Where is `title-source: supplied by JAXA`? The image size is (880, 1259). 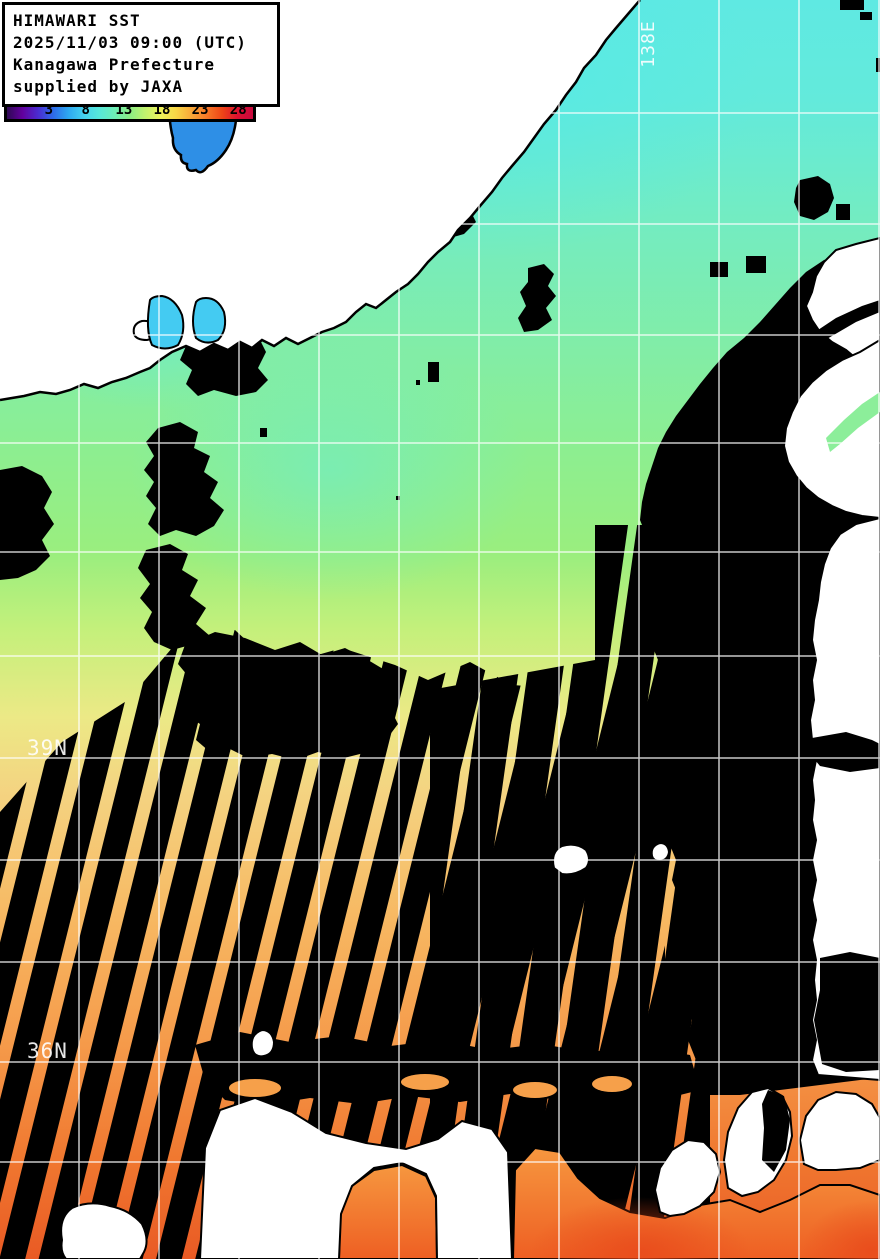 title-source: supplied by JAXA is located at coordinates (98, 86).